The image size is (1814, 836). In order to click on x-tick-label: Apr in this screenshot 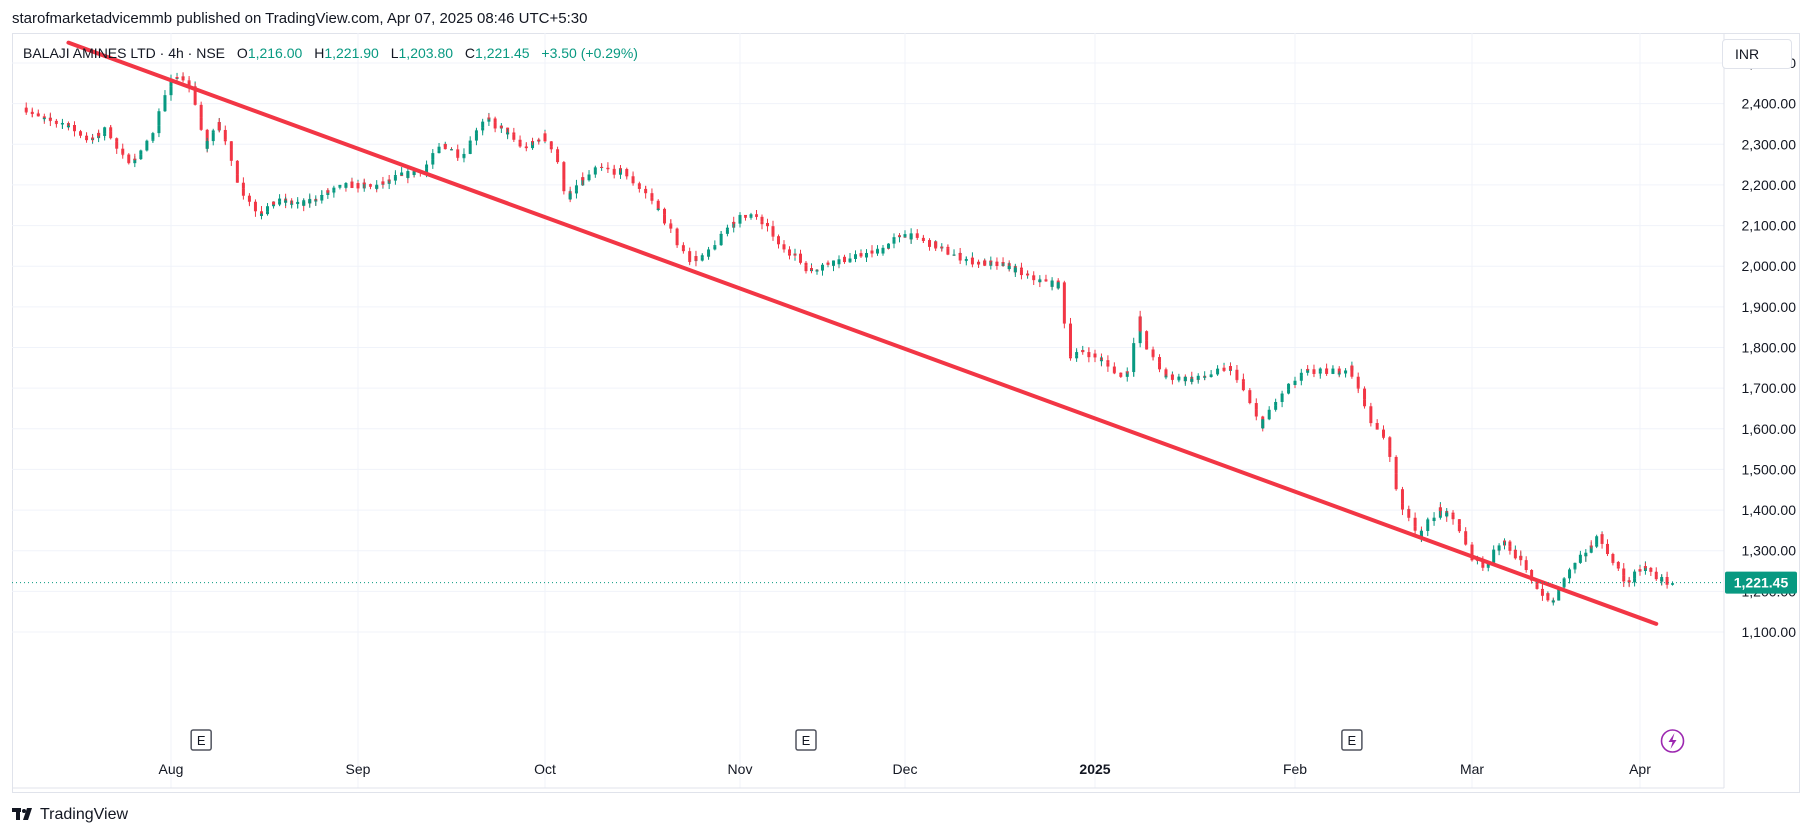, I will do `click(1640, 769)`.